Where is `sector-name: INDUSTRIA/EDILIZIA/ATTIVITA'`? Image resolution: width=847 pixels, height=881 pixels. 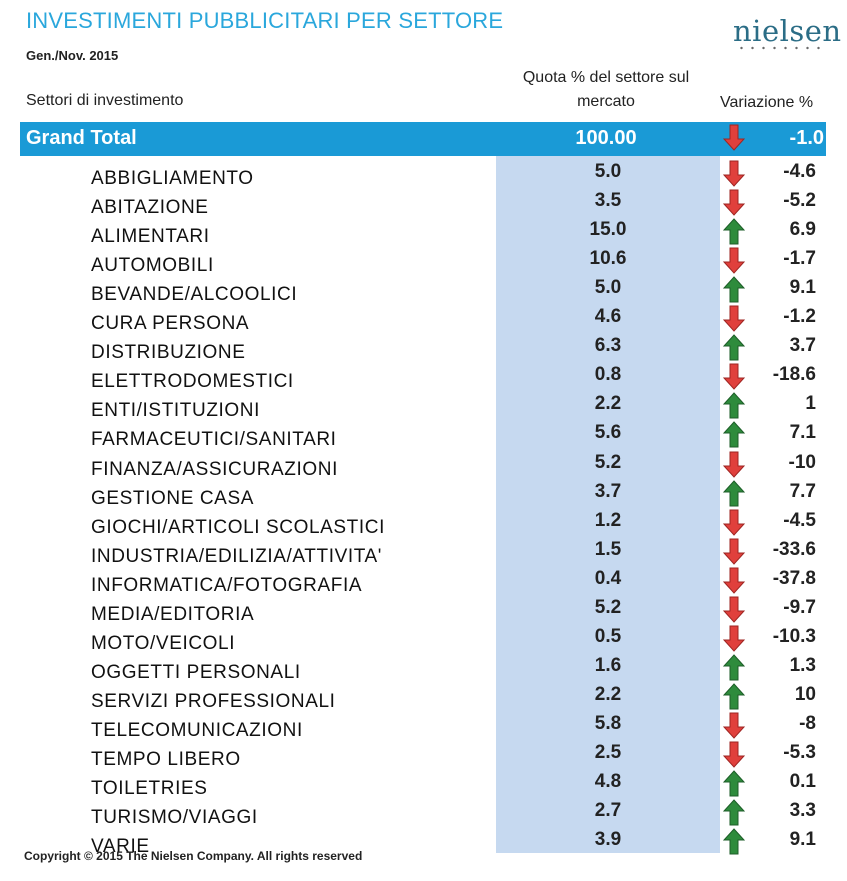
sector-name: INDUSTRIA/EDILIZIA/ATTIVITA' is located at coordinates (237, 556).